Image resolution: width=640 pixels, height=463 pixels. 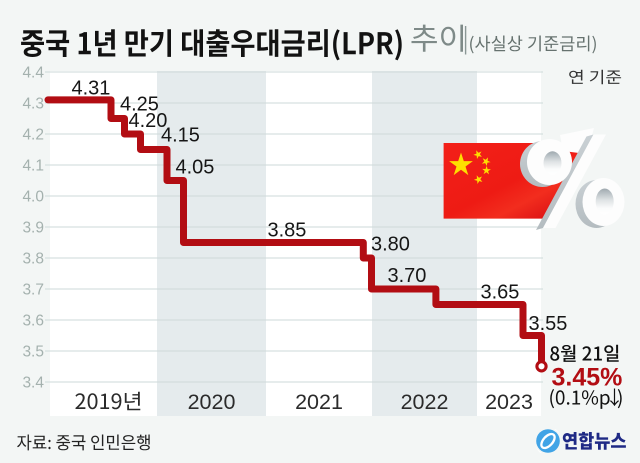 I want to click on svg-text: 3.80, so click(x=390, y=245).